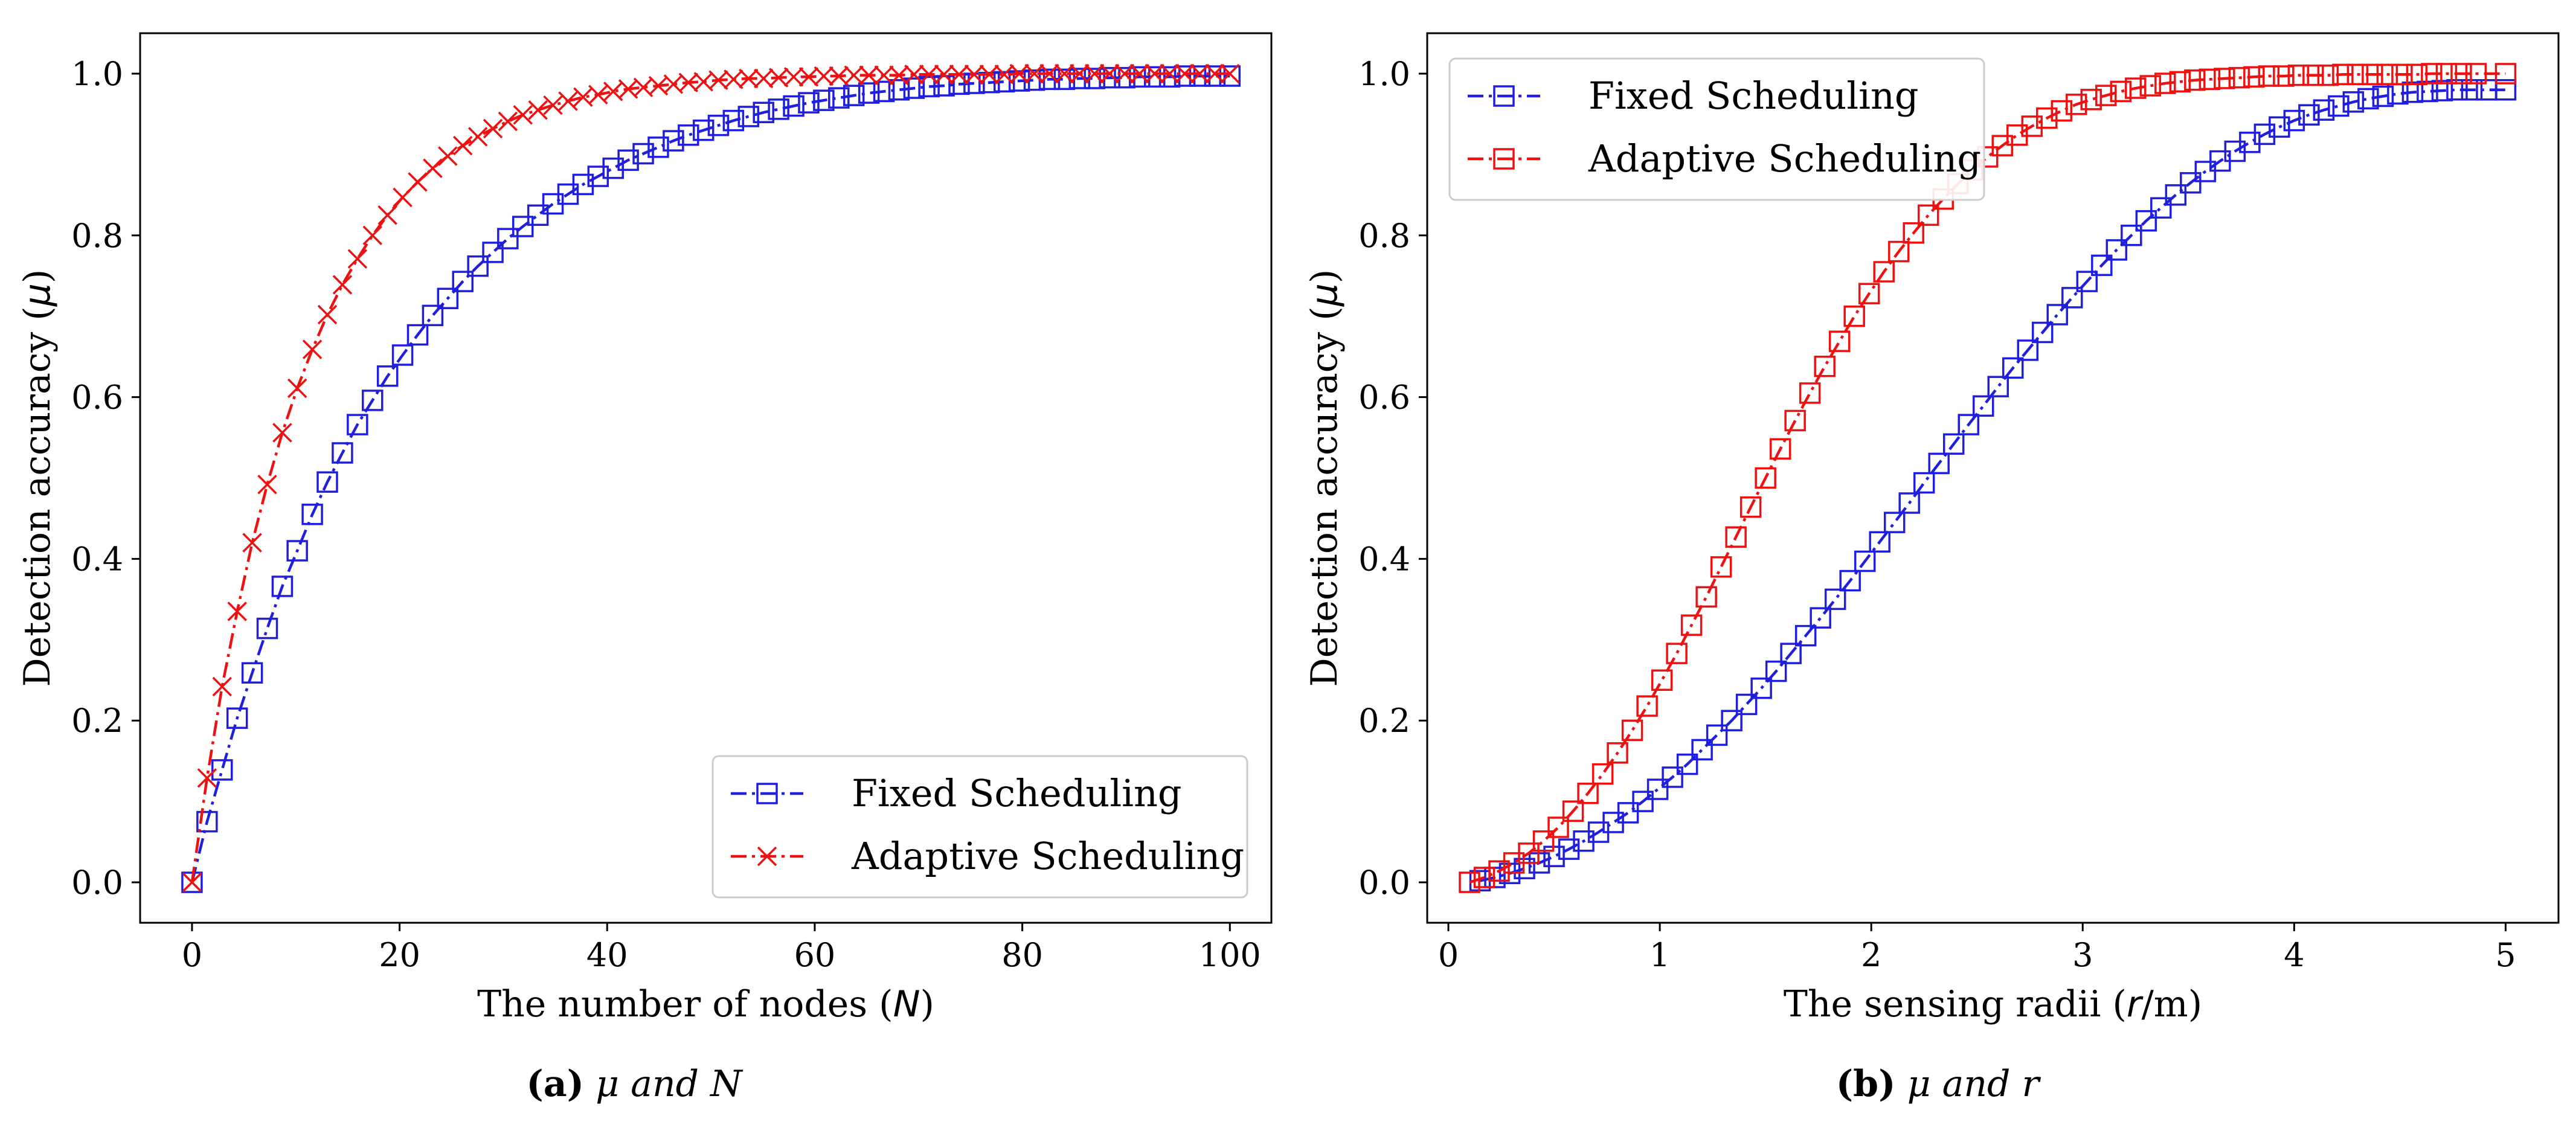  Describe the element at coordinates (1968, 1084) in the screenshot. I see `caption-text: μ and r` at that location.